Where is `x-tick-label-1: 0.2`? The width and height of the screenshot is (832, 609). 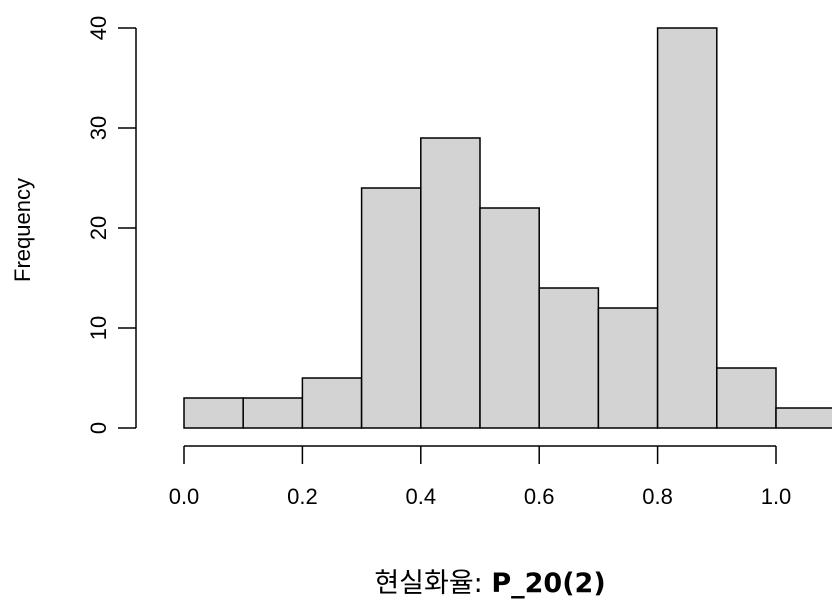
x-tick-label-1: 0.2 is located at coordinates (302, 496).